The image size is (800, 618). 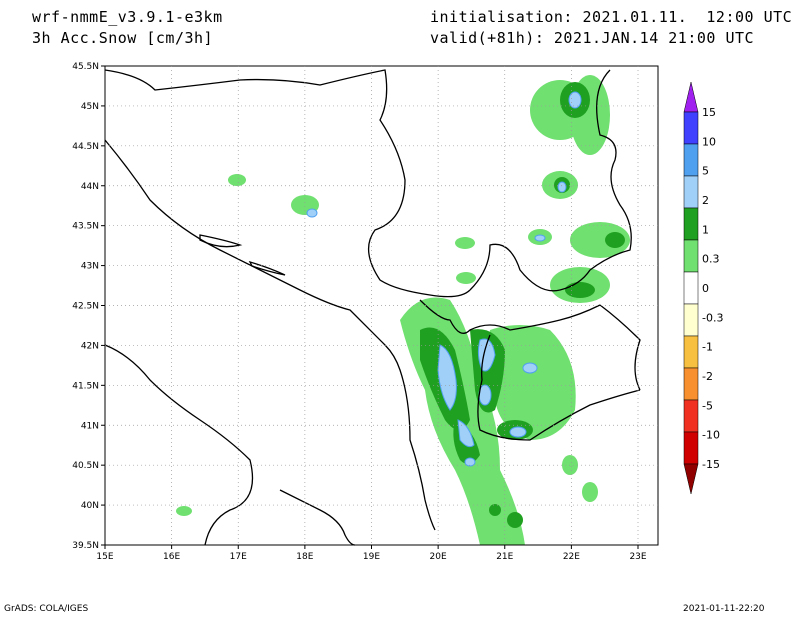 I want to click on legend-label: 15, so click(x=709, y=112).